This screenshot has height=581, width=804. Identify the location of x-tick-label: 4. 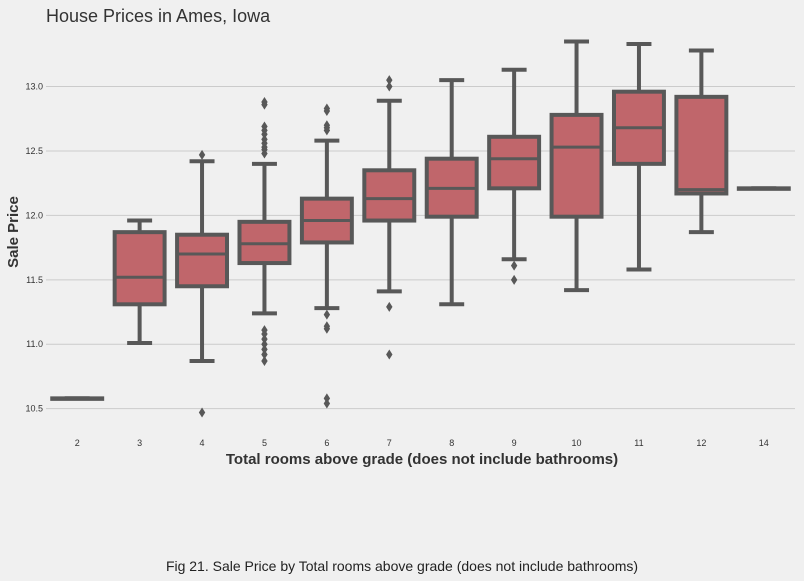
(202, 443).